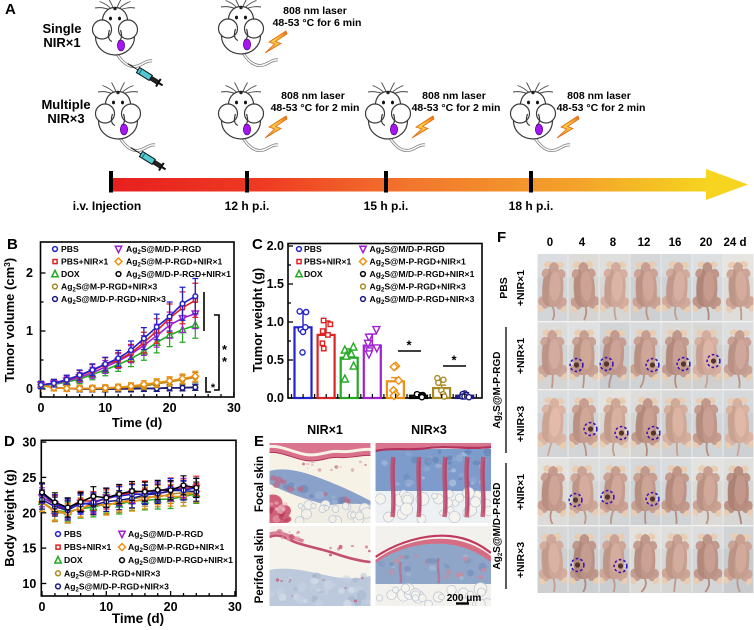 The height and width of the screenshot is (630, 754). Describe the element at coordinates (498, 390) in the screenshot. I see `svg-text: Ag2S@M-P-RGD` at that location.